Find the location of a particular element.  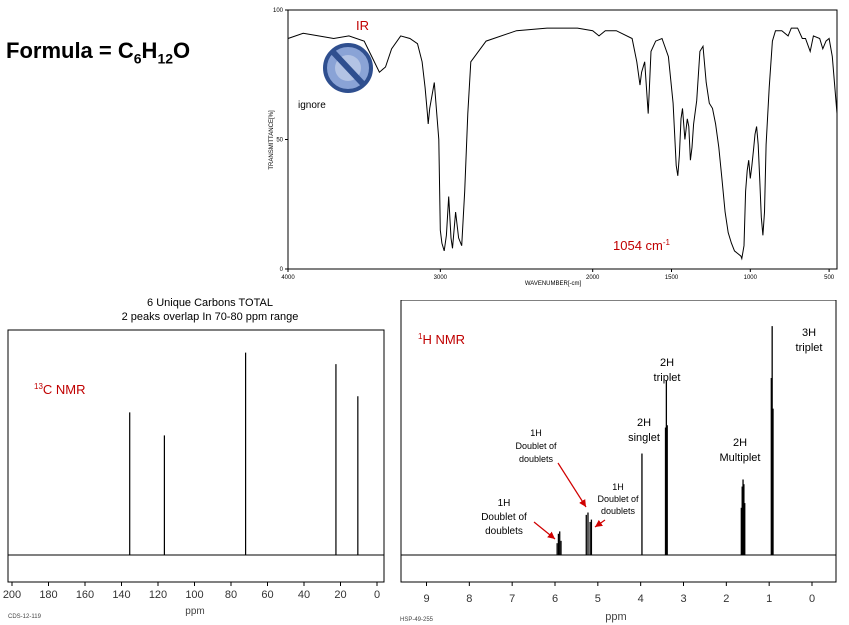

ir-x-tick-label: 1000 is located at coordinates (751, 278).